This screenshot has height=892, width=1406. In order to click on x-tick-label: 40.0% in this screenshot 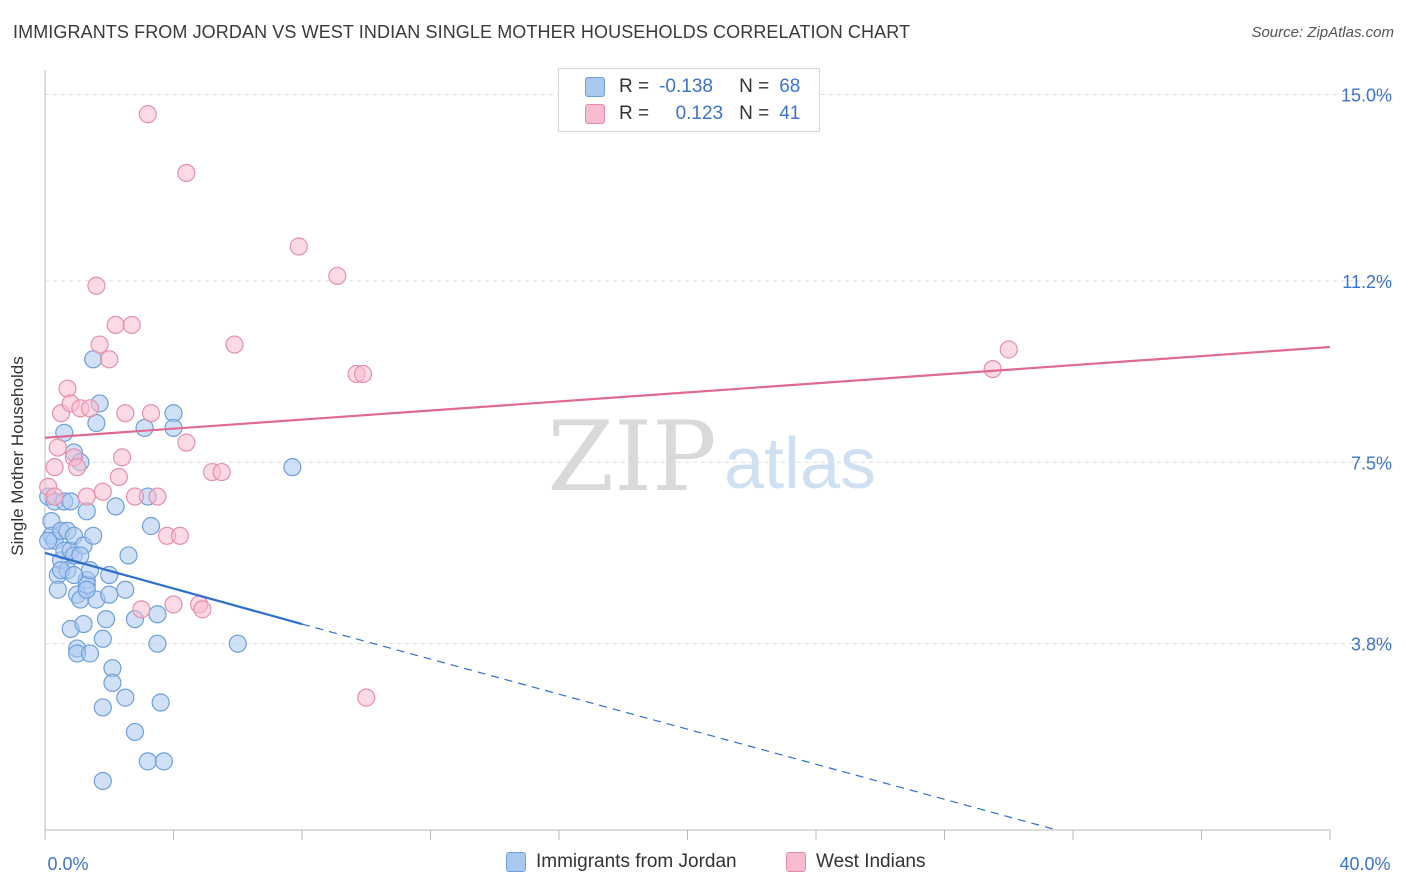, I will do `click(1364, 864)`.